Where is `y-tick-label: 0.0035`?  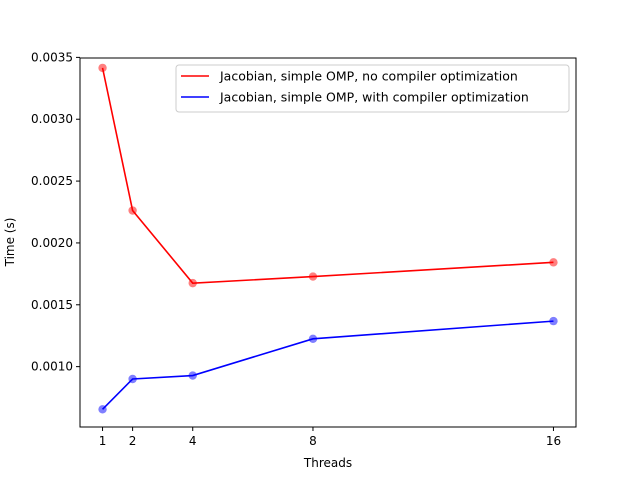
y-tick-label: 0.0035 is located at coordinates (52, 57).